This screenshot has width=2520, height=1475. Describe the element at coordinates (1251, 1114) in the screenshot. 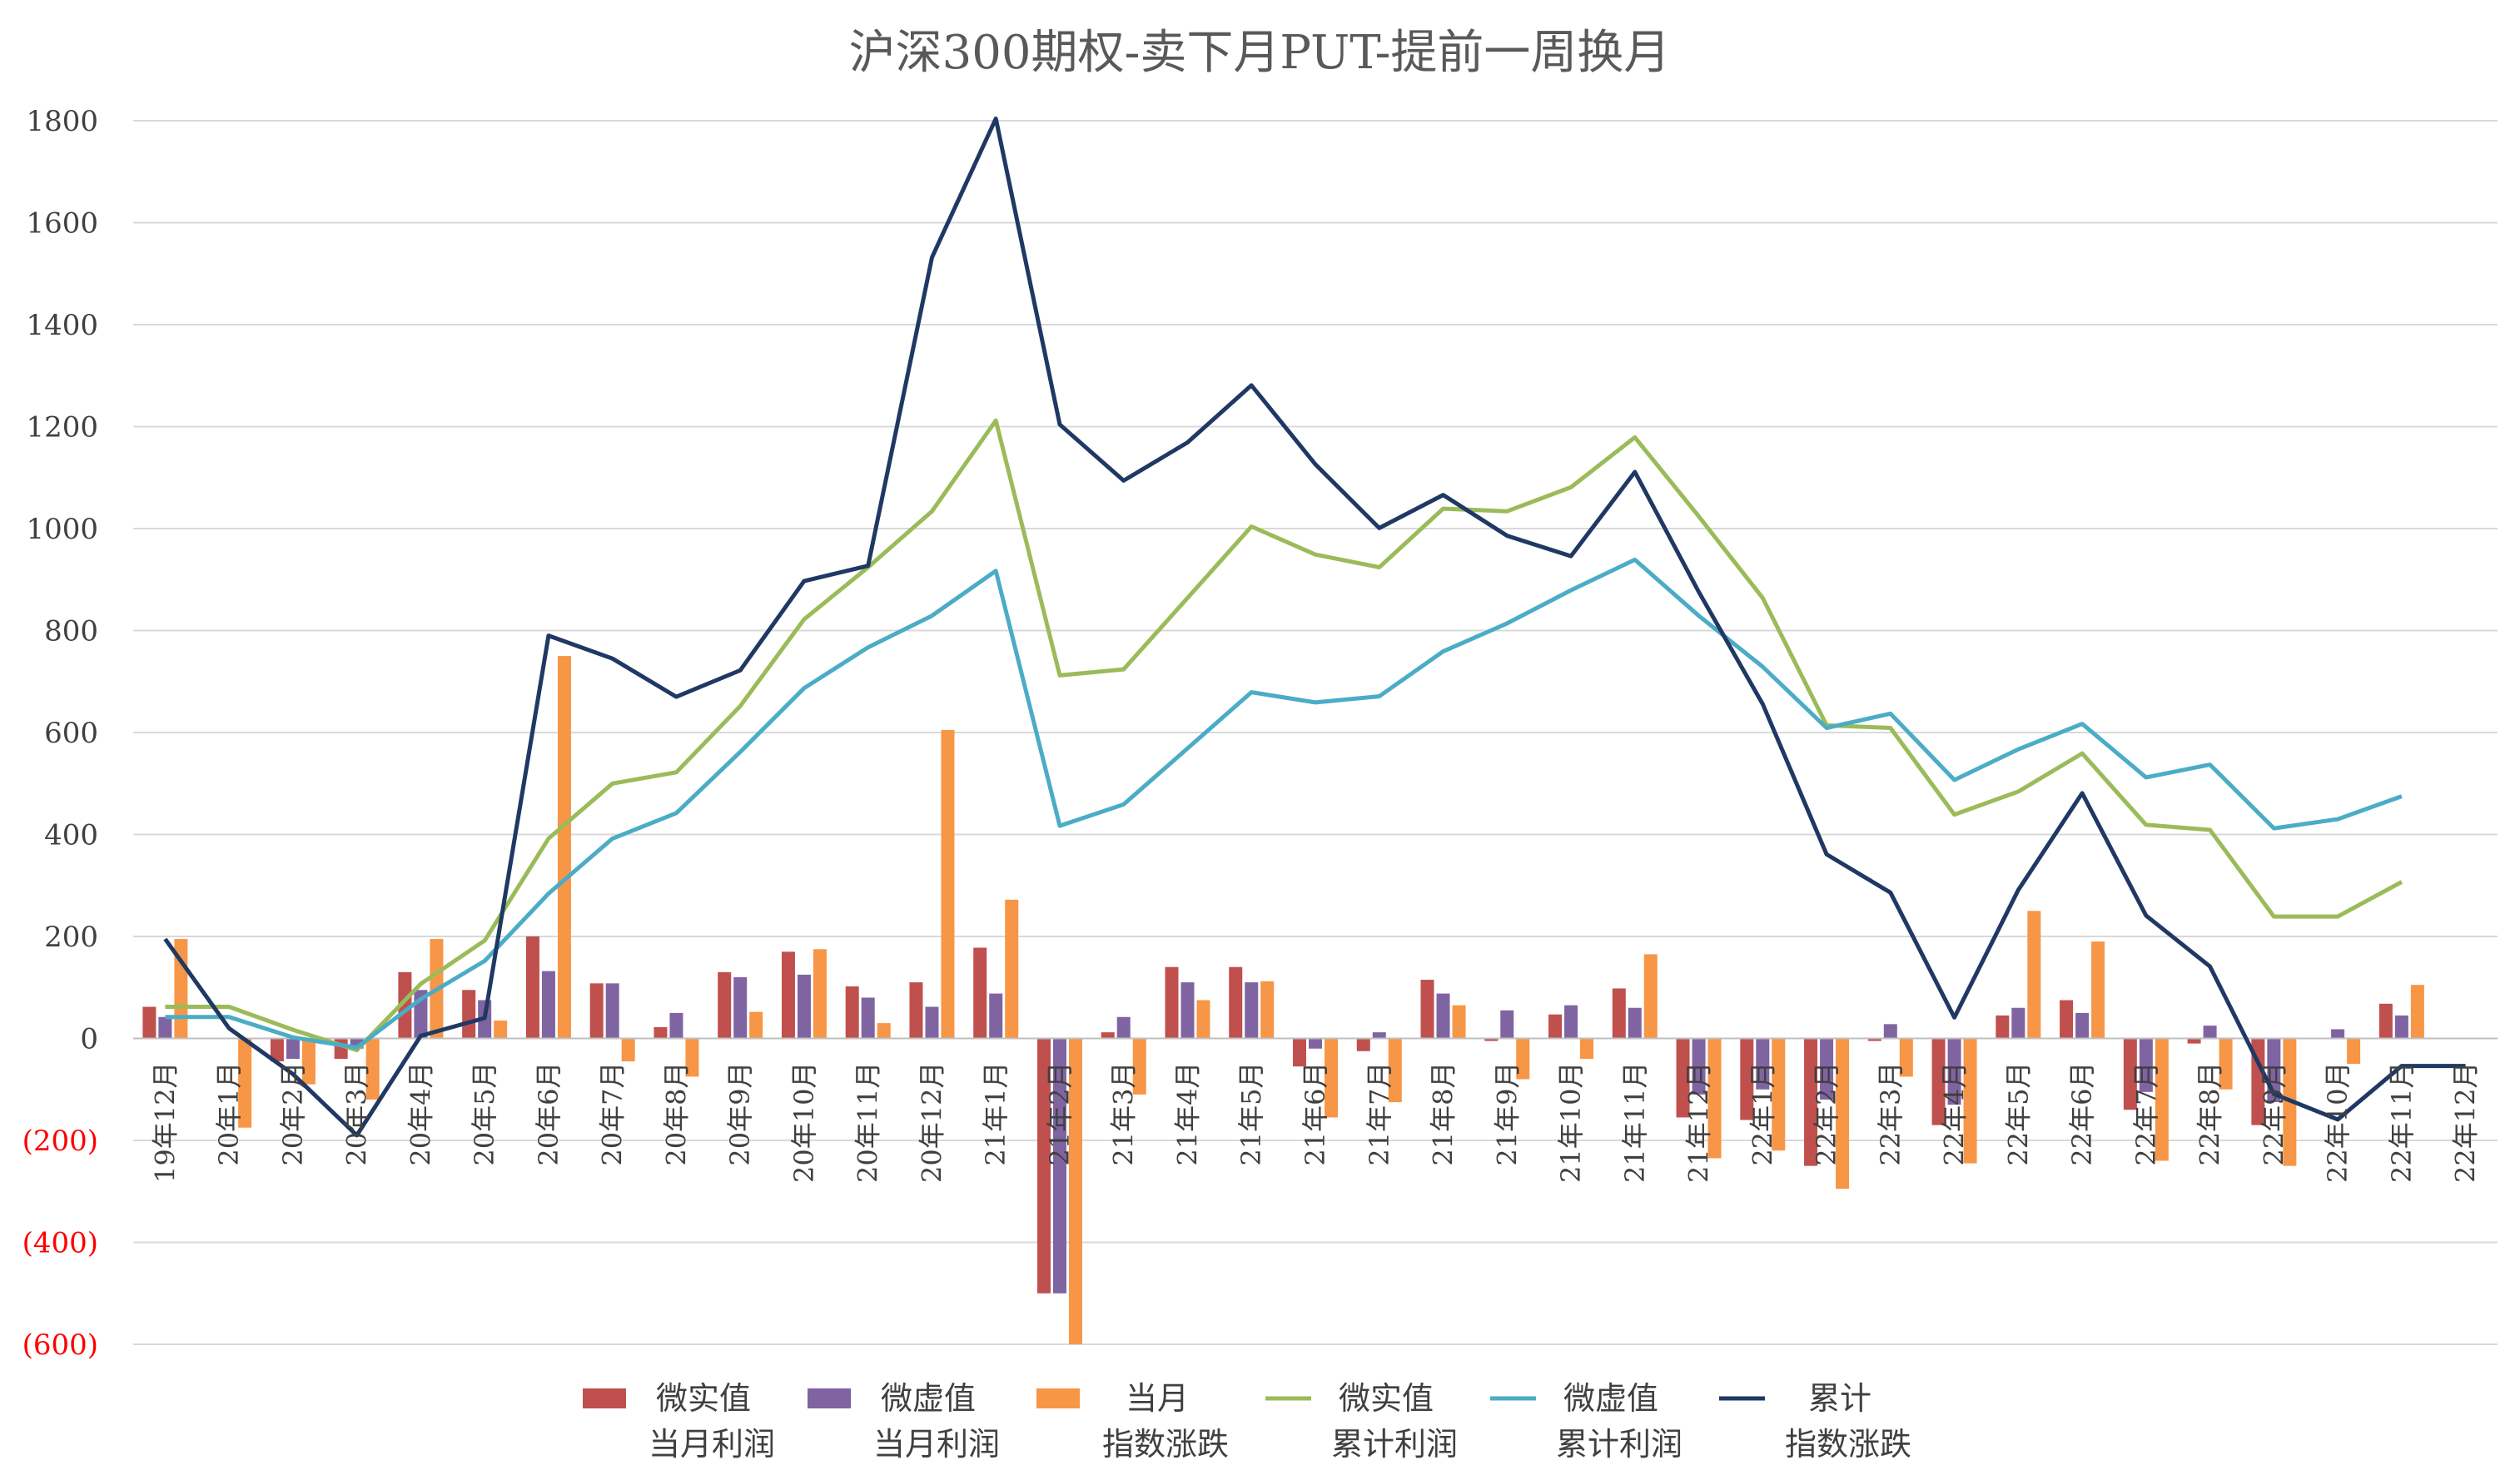

I see `x-tick-label: 21年5月` at that location.